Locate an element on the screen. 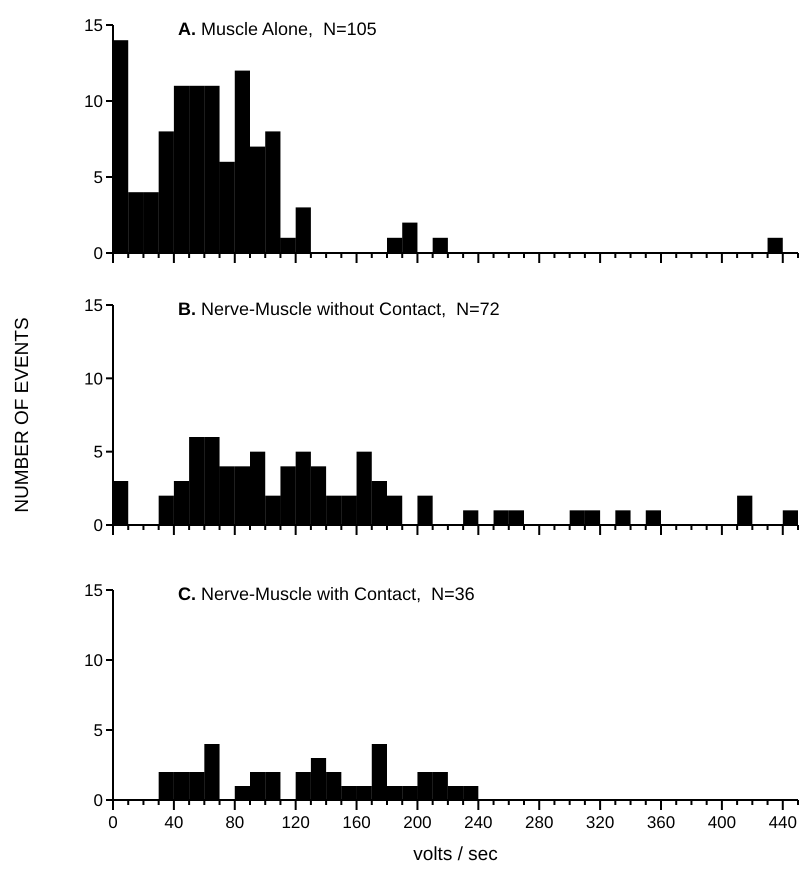  x-tick-label: 280 is located at coordinates (539, 822).